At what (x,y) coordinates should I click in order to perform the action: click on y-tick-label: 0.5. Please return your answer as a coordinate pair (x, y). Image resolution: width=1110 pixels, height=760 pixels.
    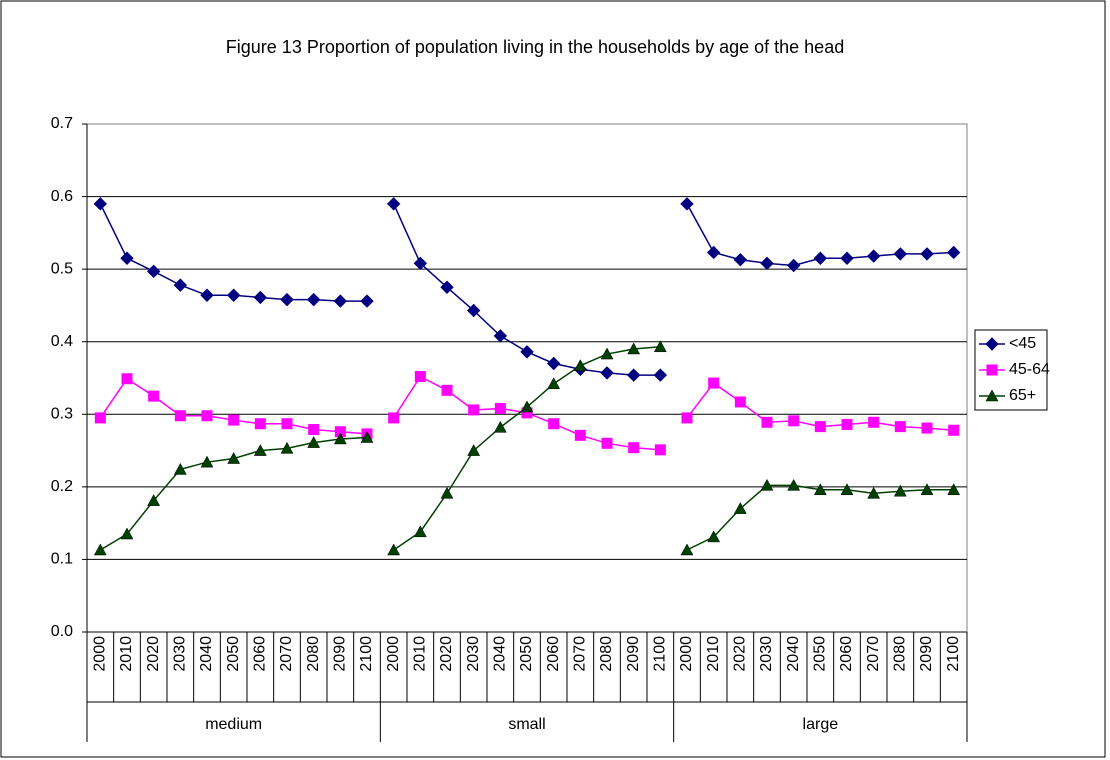
    Looking at the image, I should click on (62, 268).